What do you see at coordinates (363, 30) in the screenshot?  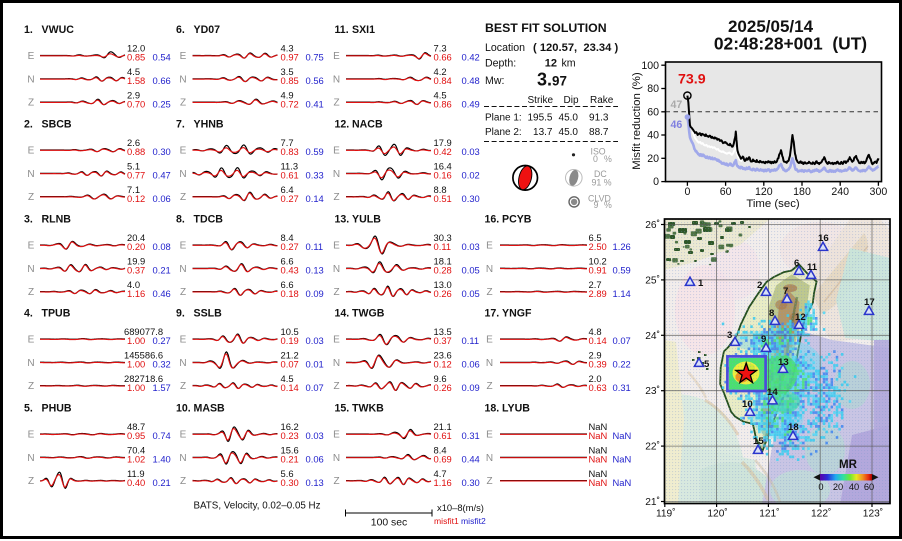 I see `svg-text: SXI1` at bounding box center [363, 30].